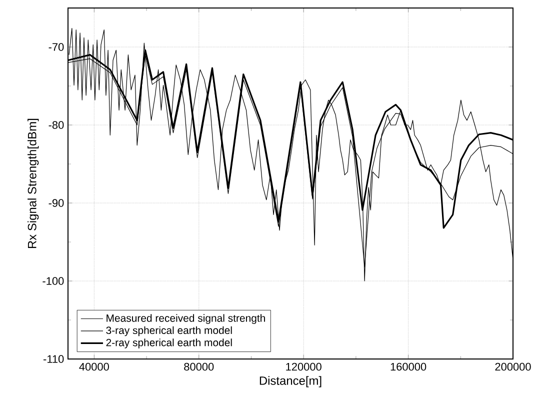 This screenshot has width=543, height=415. Describe the element at coordinates (169, 343) in the screenshot. I see `legend-label: 2-ray spherical earth model` at that location.